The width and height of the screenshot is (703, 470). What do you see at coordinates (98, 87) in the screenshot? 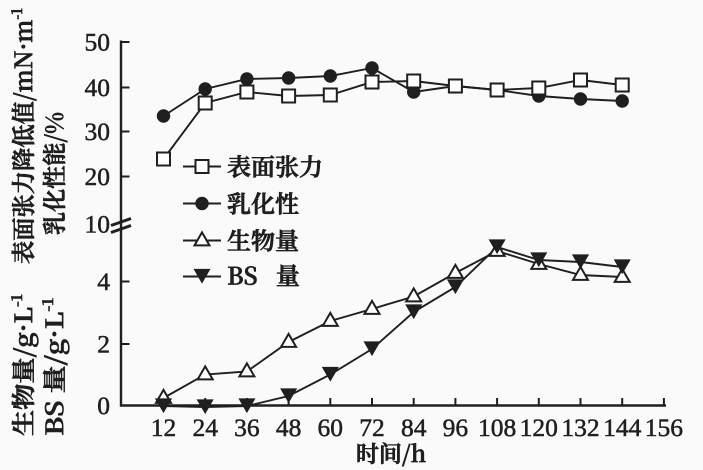
I see `svg-text: 40` at bounding box center [98, 87].